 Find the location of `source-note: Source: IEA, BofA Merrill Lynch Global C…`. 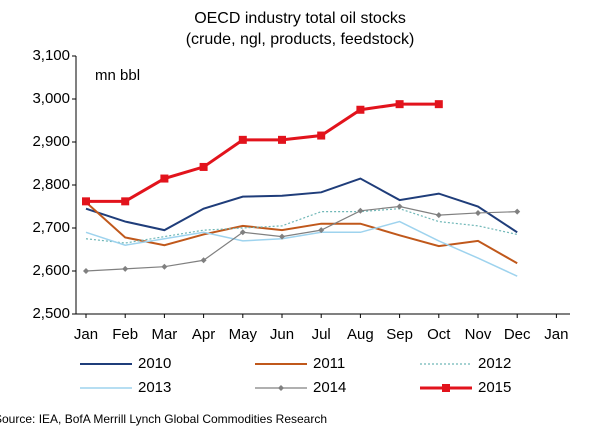

source-note: Source: IEA, BofA Merrill Lynch Global C… is located at coordinates (163, 419).